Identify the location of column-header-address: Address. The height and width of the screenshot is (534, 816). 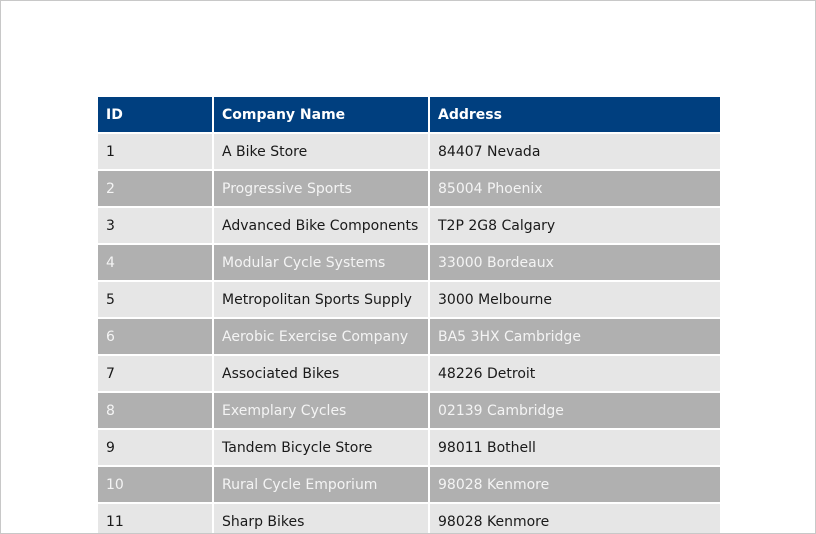
(575, 115).